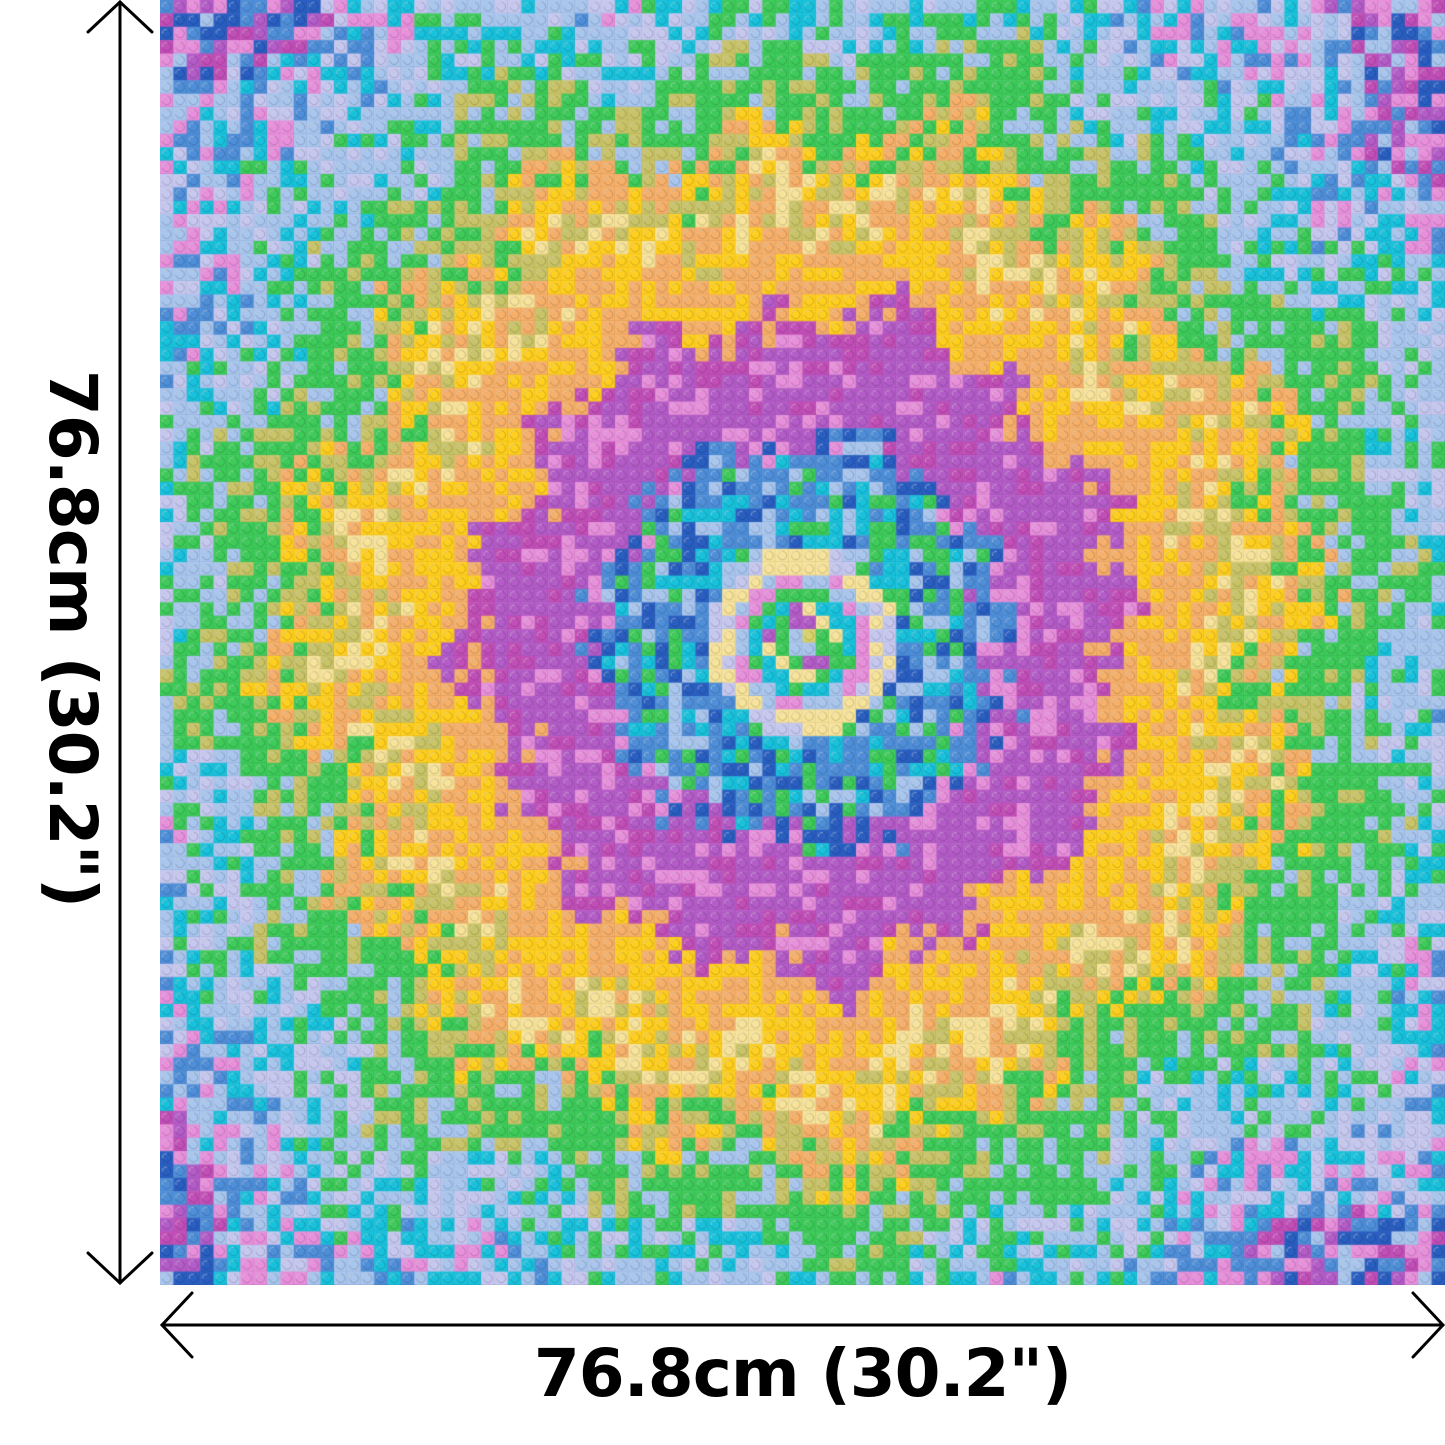 This screenshot has height=1445, width=1445. What do you see at coordinates (120, 643) in the screenshot?
I see `height-arrow` at bounding box center [120, 643].